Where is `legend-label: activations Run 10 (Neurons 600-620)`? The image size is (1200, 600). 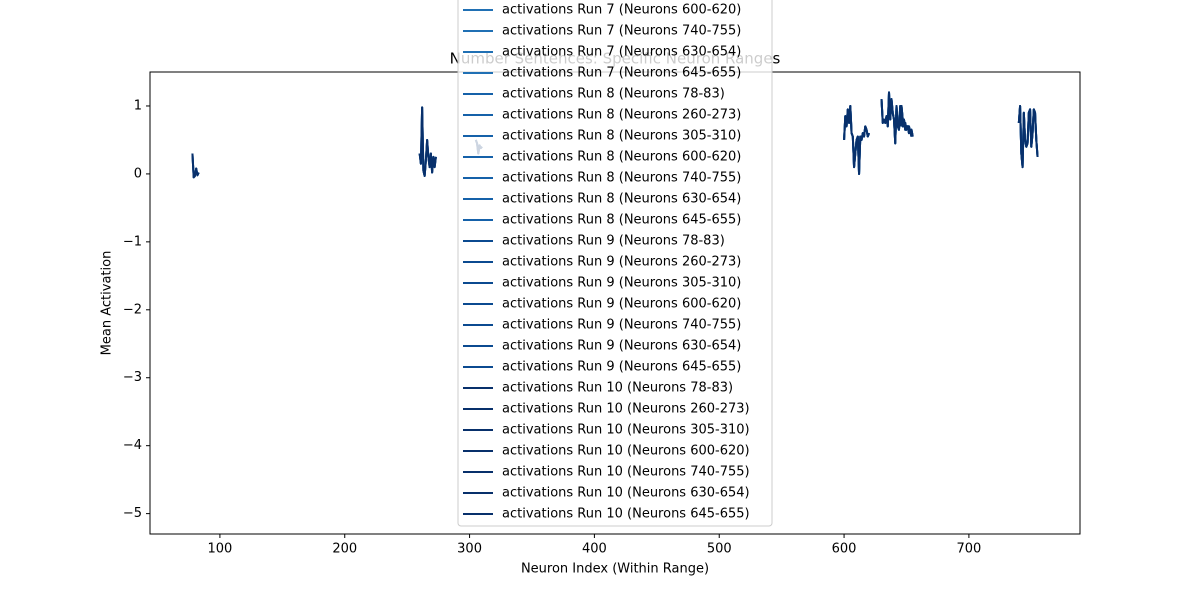
legend-label: activations Run 10 (Neurons 600-620) is located at coordinates (626, 451).